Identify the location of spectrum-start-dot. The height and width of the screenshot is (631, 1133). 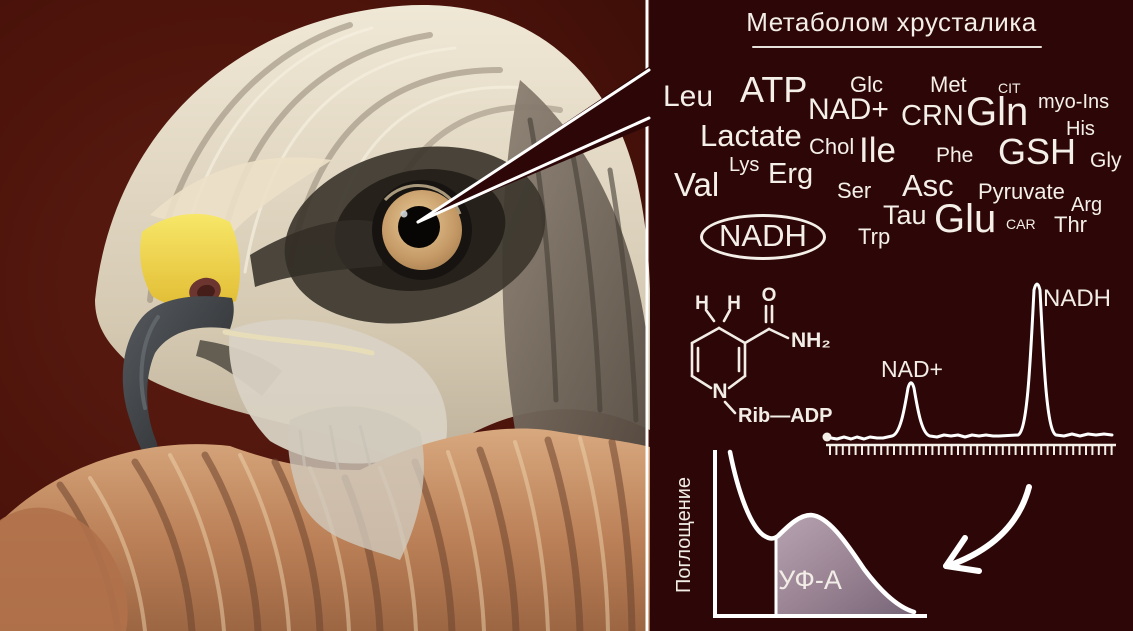
(827, 437).